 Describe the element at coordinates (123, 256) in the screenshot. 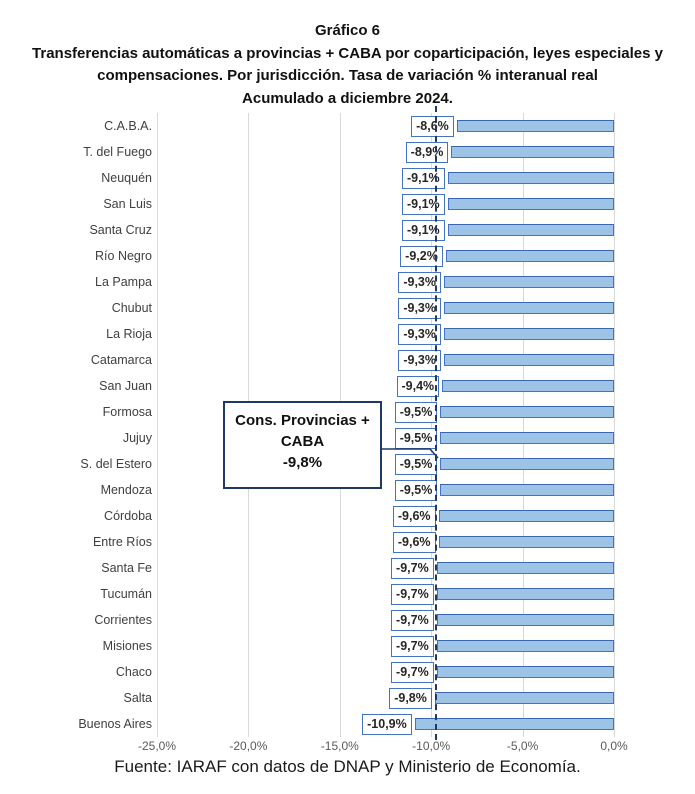

I see `category-label: Río Negro` at that location.